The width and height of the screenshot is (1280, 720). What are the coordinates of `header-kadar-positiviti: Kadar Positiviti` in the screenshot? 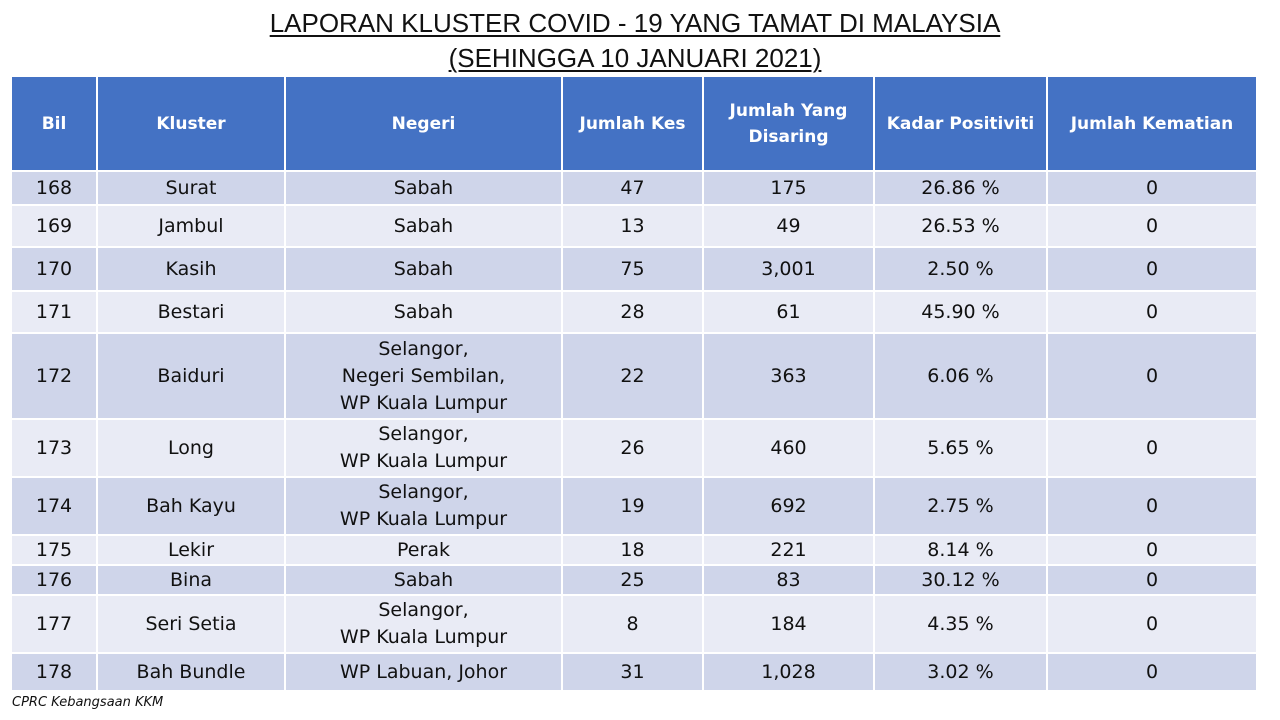 It's located at (961, 123).